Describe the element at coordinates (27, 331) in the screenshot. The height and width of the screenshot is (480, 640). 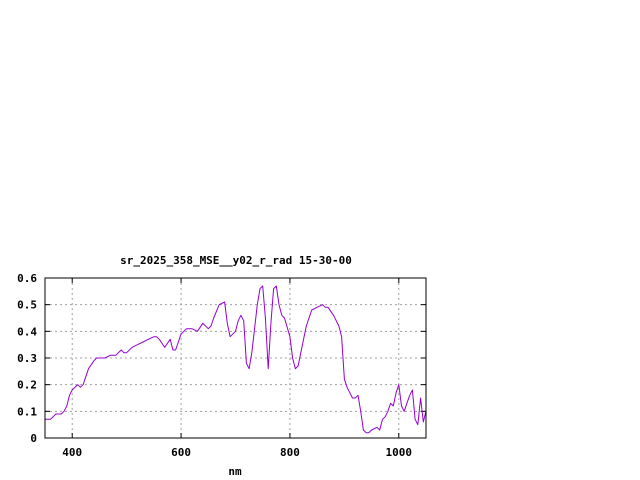
I see `y-tick-label: 0.4` at that location.